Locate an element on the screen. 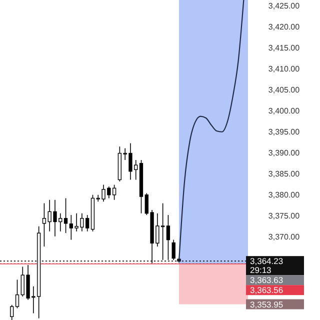  y-tick-label: 3,395.00 is located at coordinates (284, 132).